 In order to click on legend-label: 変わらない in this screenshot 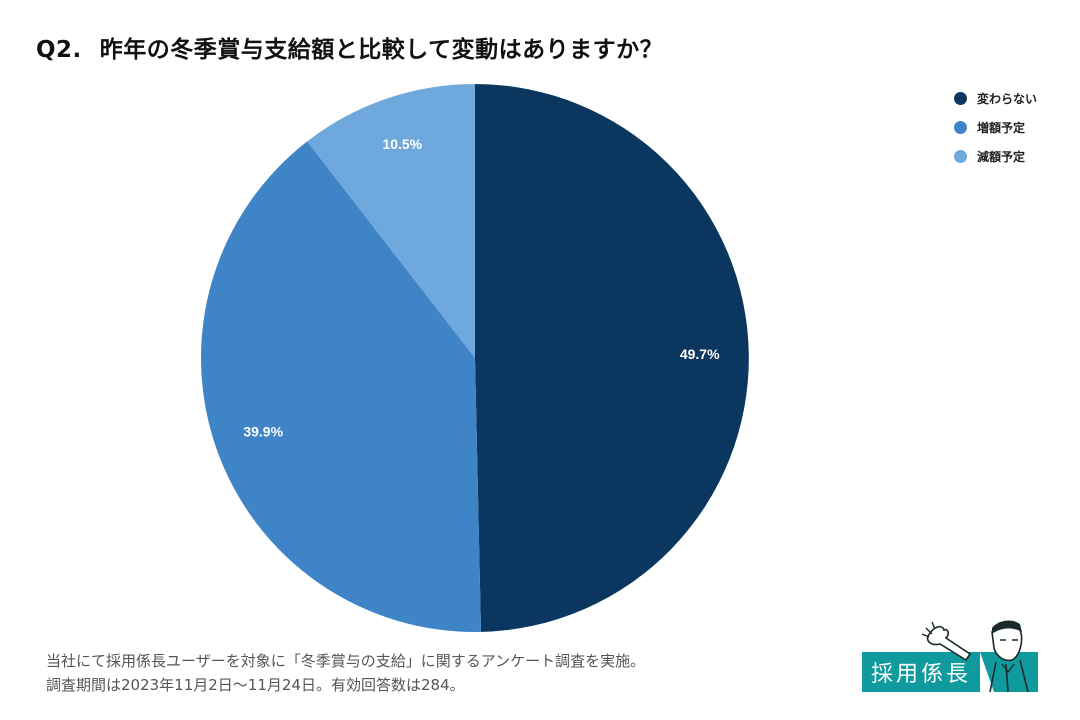, I will do `click(1007, 99)`.